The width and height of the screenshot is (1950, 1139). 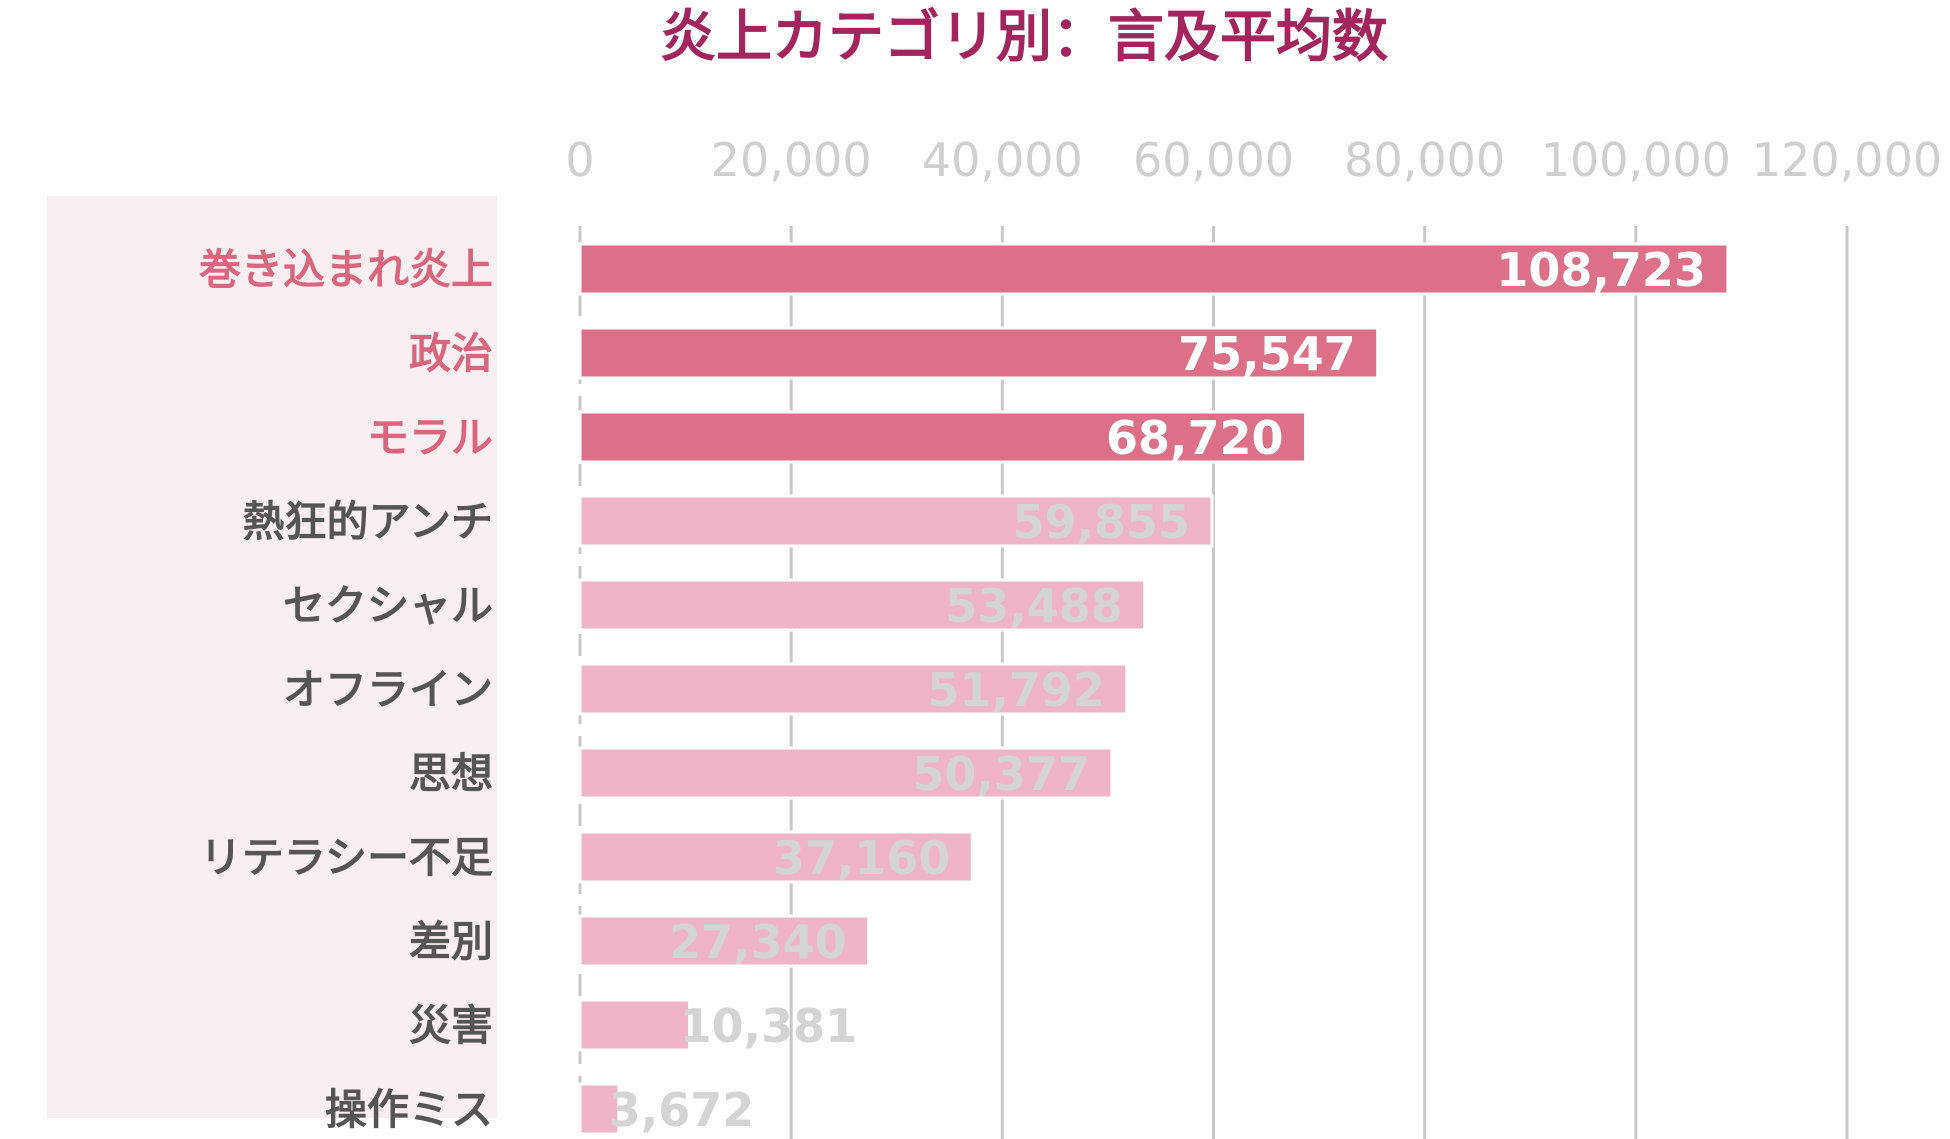 I want to click on category-label: 災害, so click(x=451, y=1025).